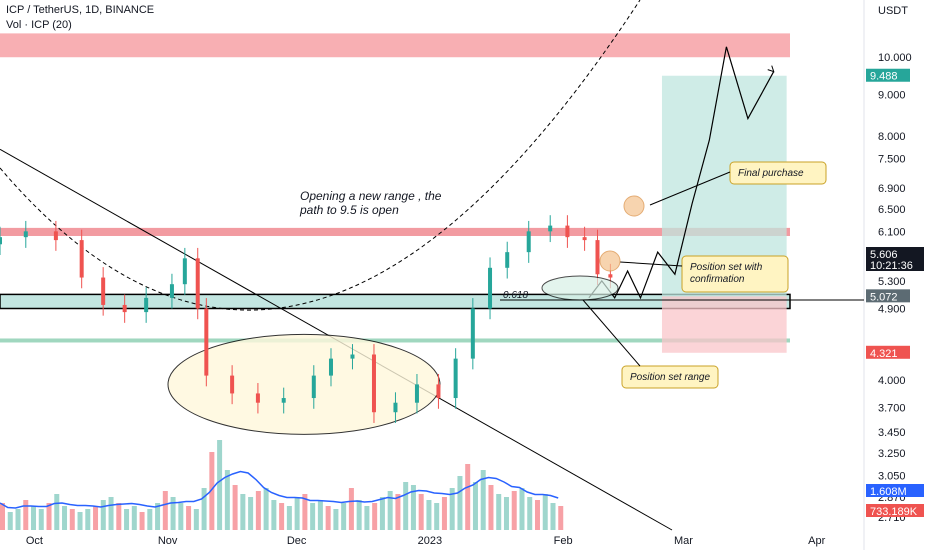 Image resolution: width=932 pixels, height=550 pixels. I want to click on countdown-tag: 10:21:36, so click(891, 266).